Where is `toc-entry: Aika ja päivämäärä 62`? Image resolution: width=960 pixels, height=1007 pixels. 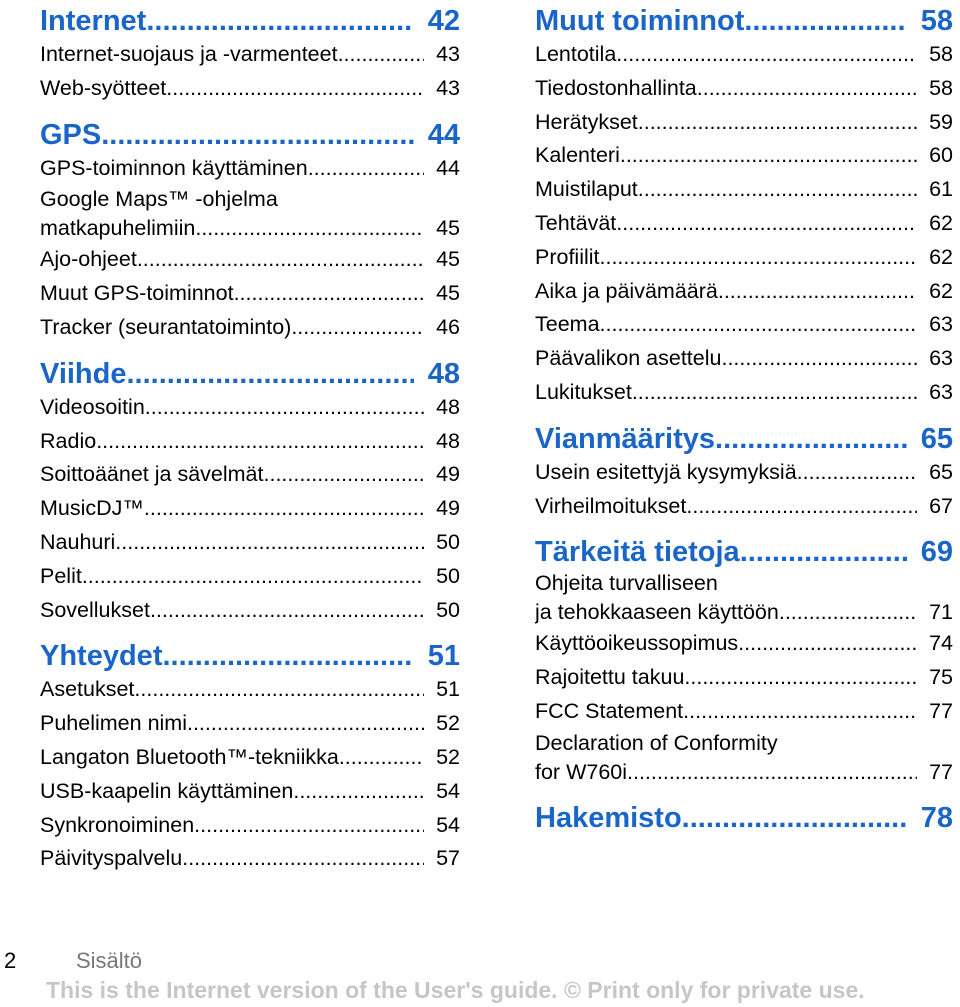
toc-entry: Aika ja päivämäärä 62 is located at coordinates (744, 292).